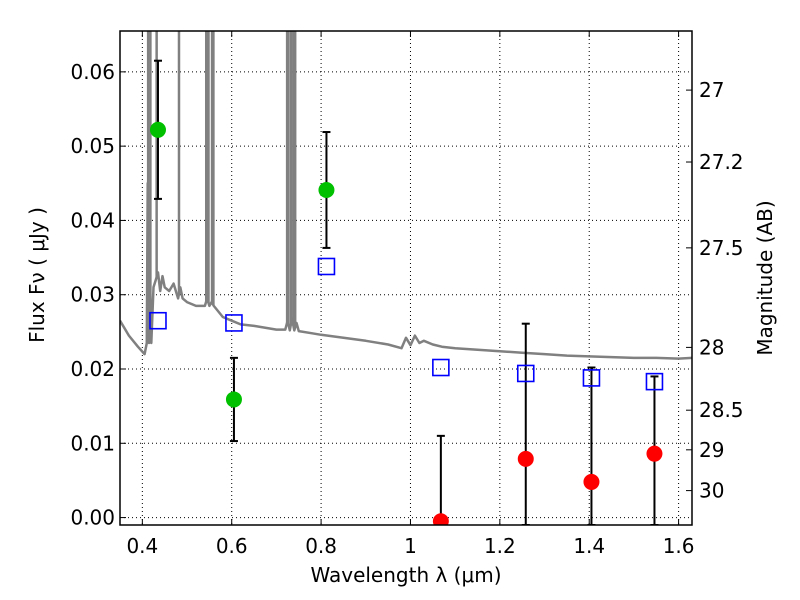 The width and height of the screenshot is (800, 600). I want to click on x-tick-label: 0.4, so click(142, 546).